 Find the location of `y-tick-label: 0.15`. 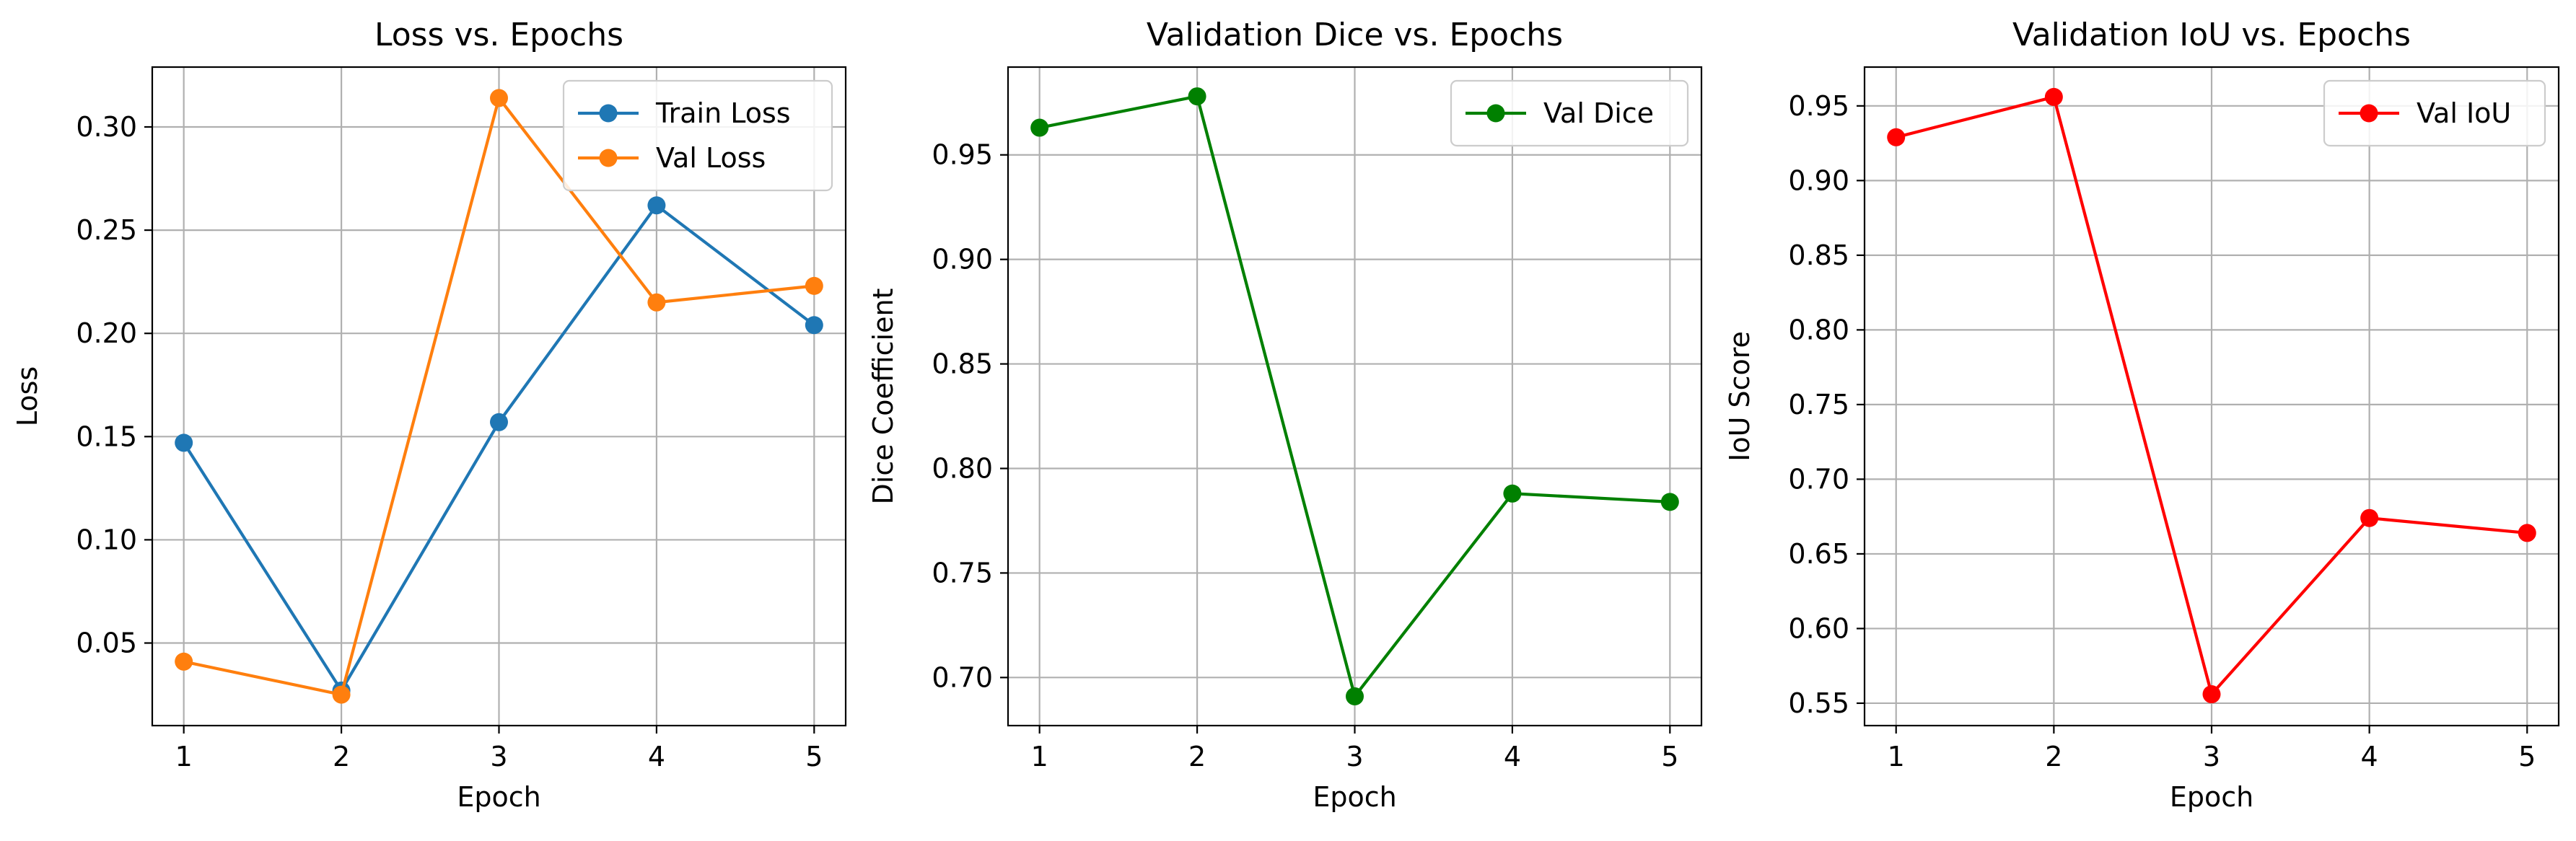

y-tick-label: 0.15 is located at coordinates (107, 436).